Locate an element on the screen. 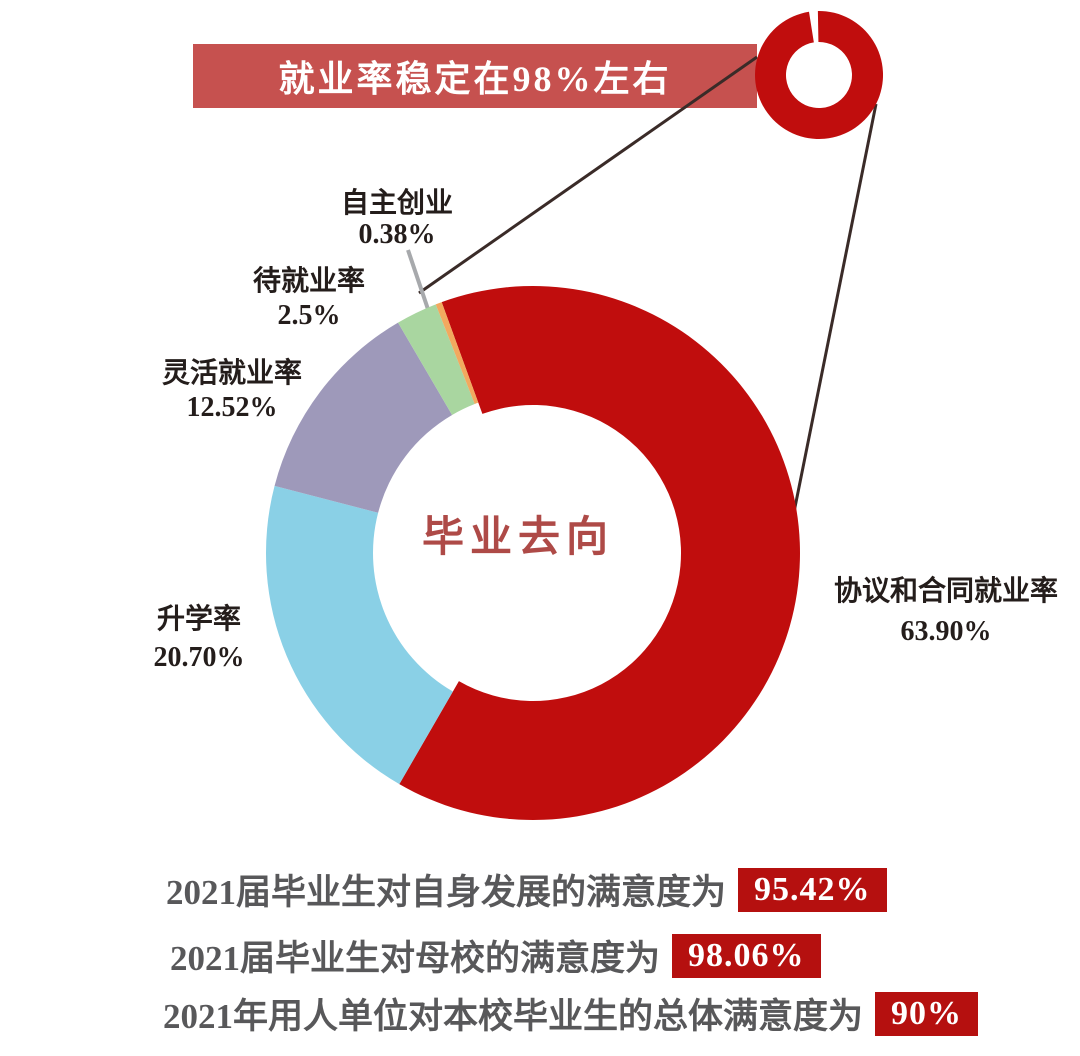  segment-name: 灵活就业率 is located at coordinates (231, 373).